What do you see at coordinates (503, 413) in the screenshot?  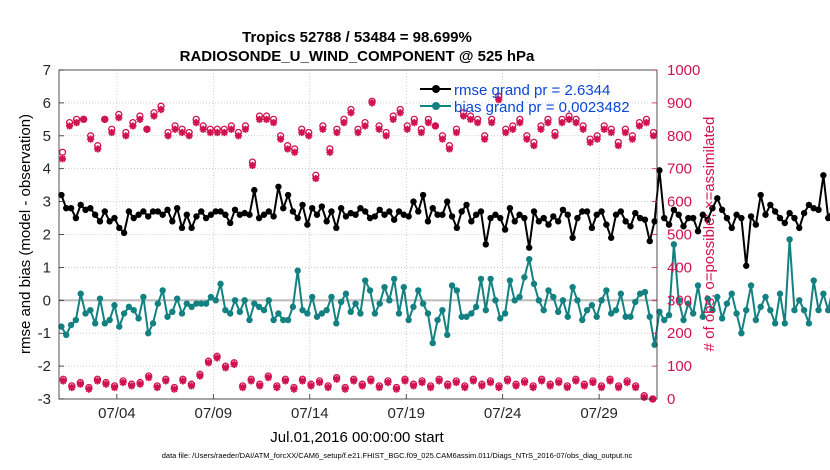 I see `x-tick-label: 07/24` at bounding box center [503, 413].